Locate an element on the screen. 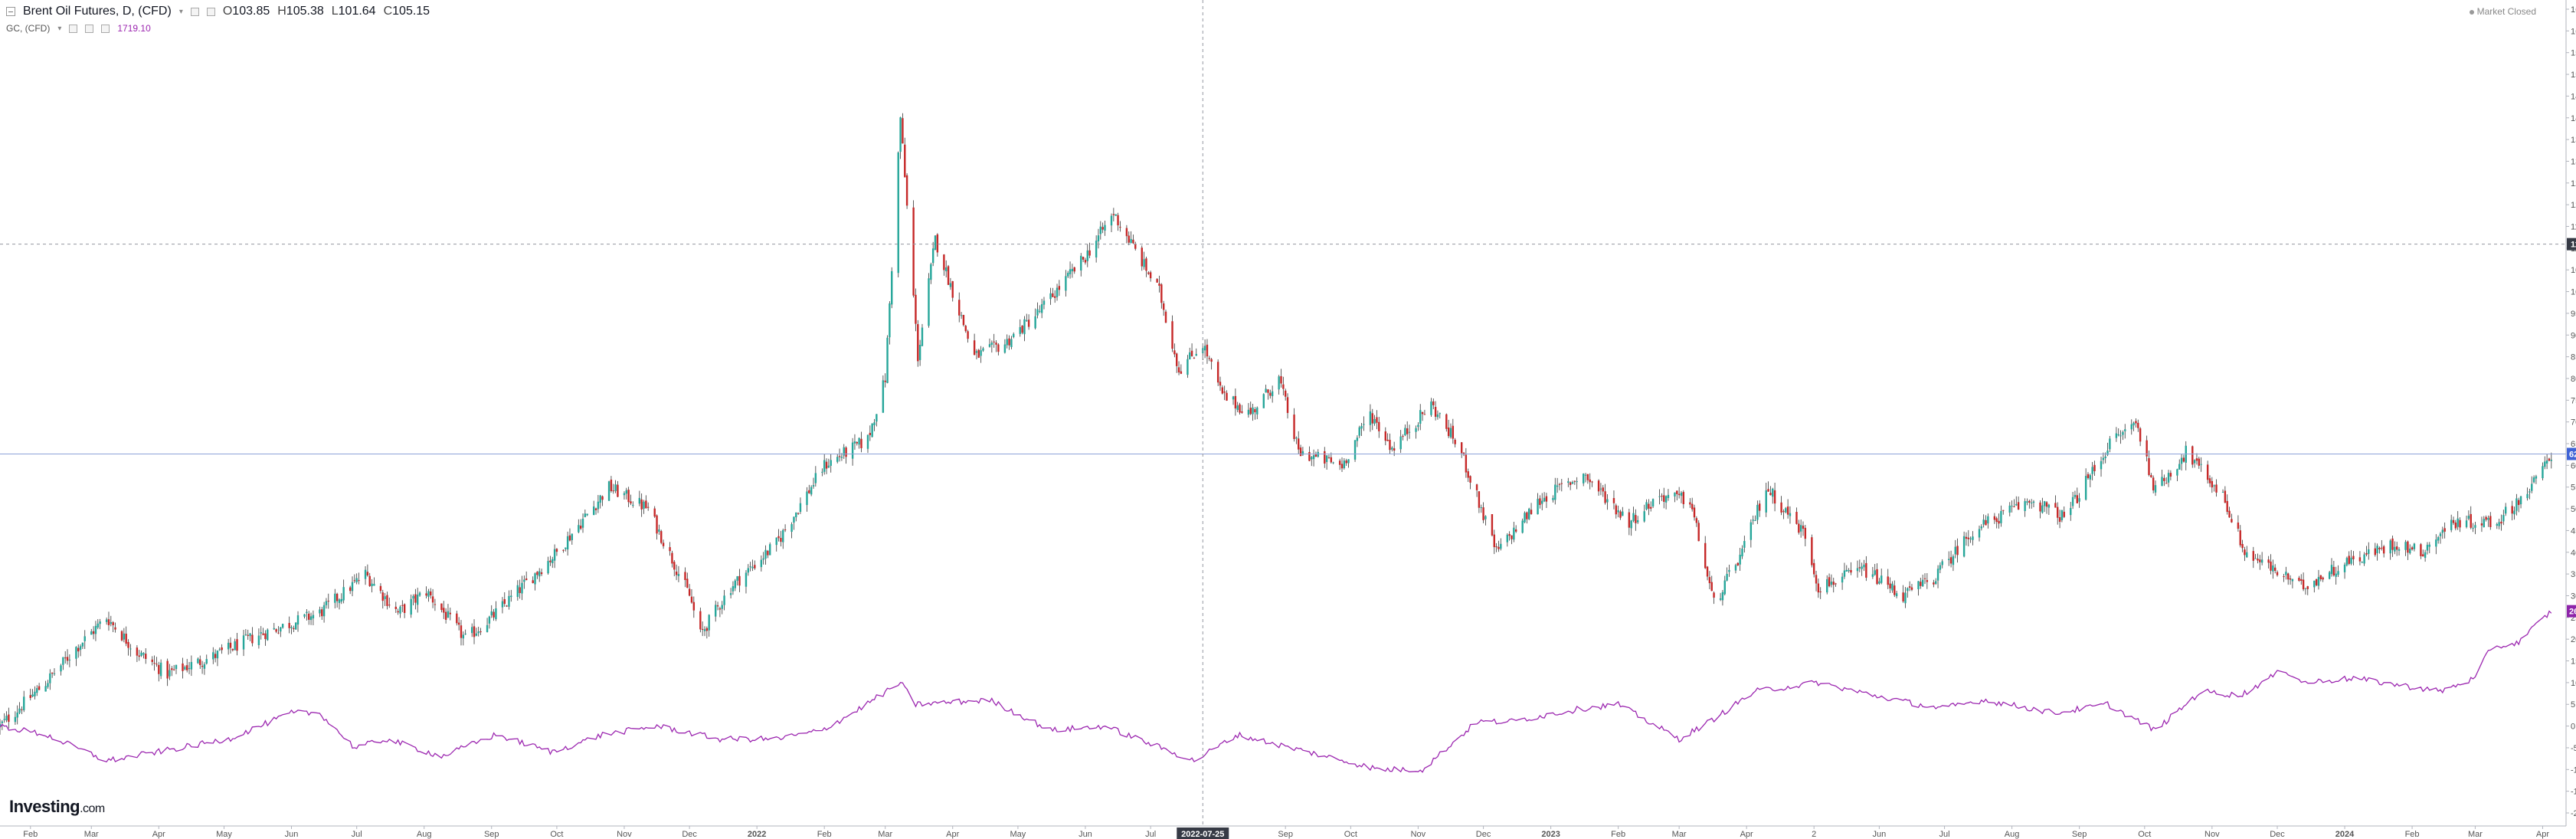 The image size is (2576, 839). symbol-title: Brent Oil Futures, D, (CFD) is located at coordinates (97, 11).